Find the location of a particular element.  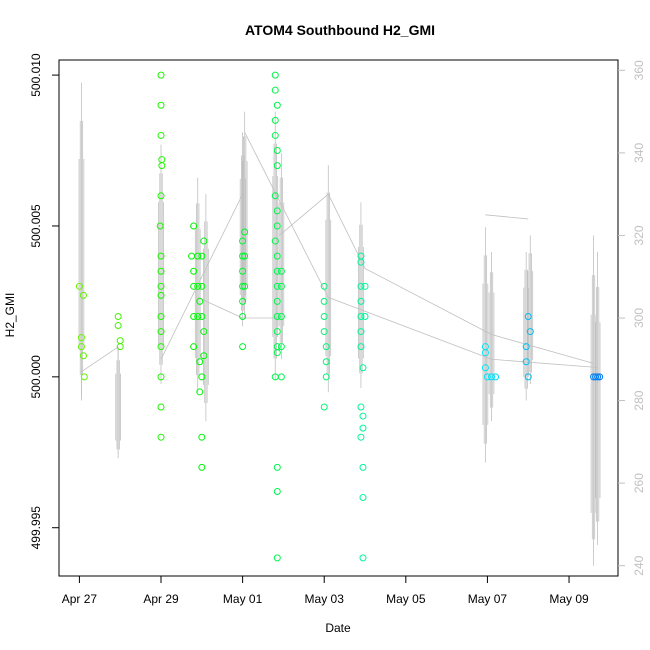

y2-tick-label: 260 is located at coordinates (639, 483).